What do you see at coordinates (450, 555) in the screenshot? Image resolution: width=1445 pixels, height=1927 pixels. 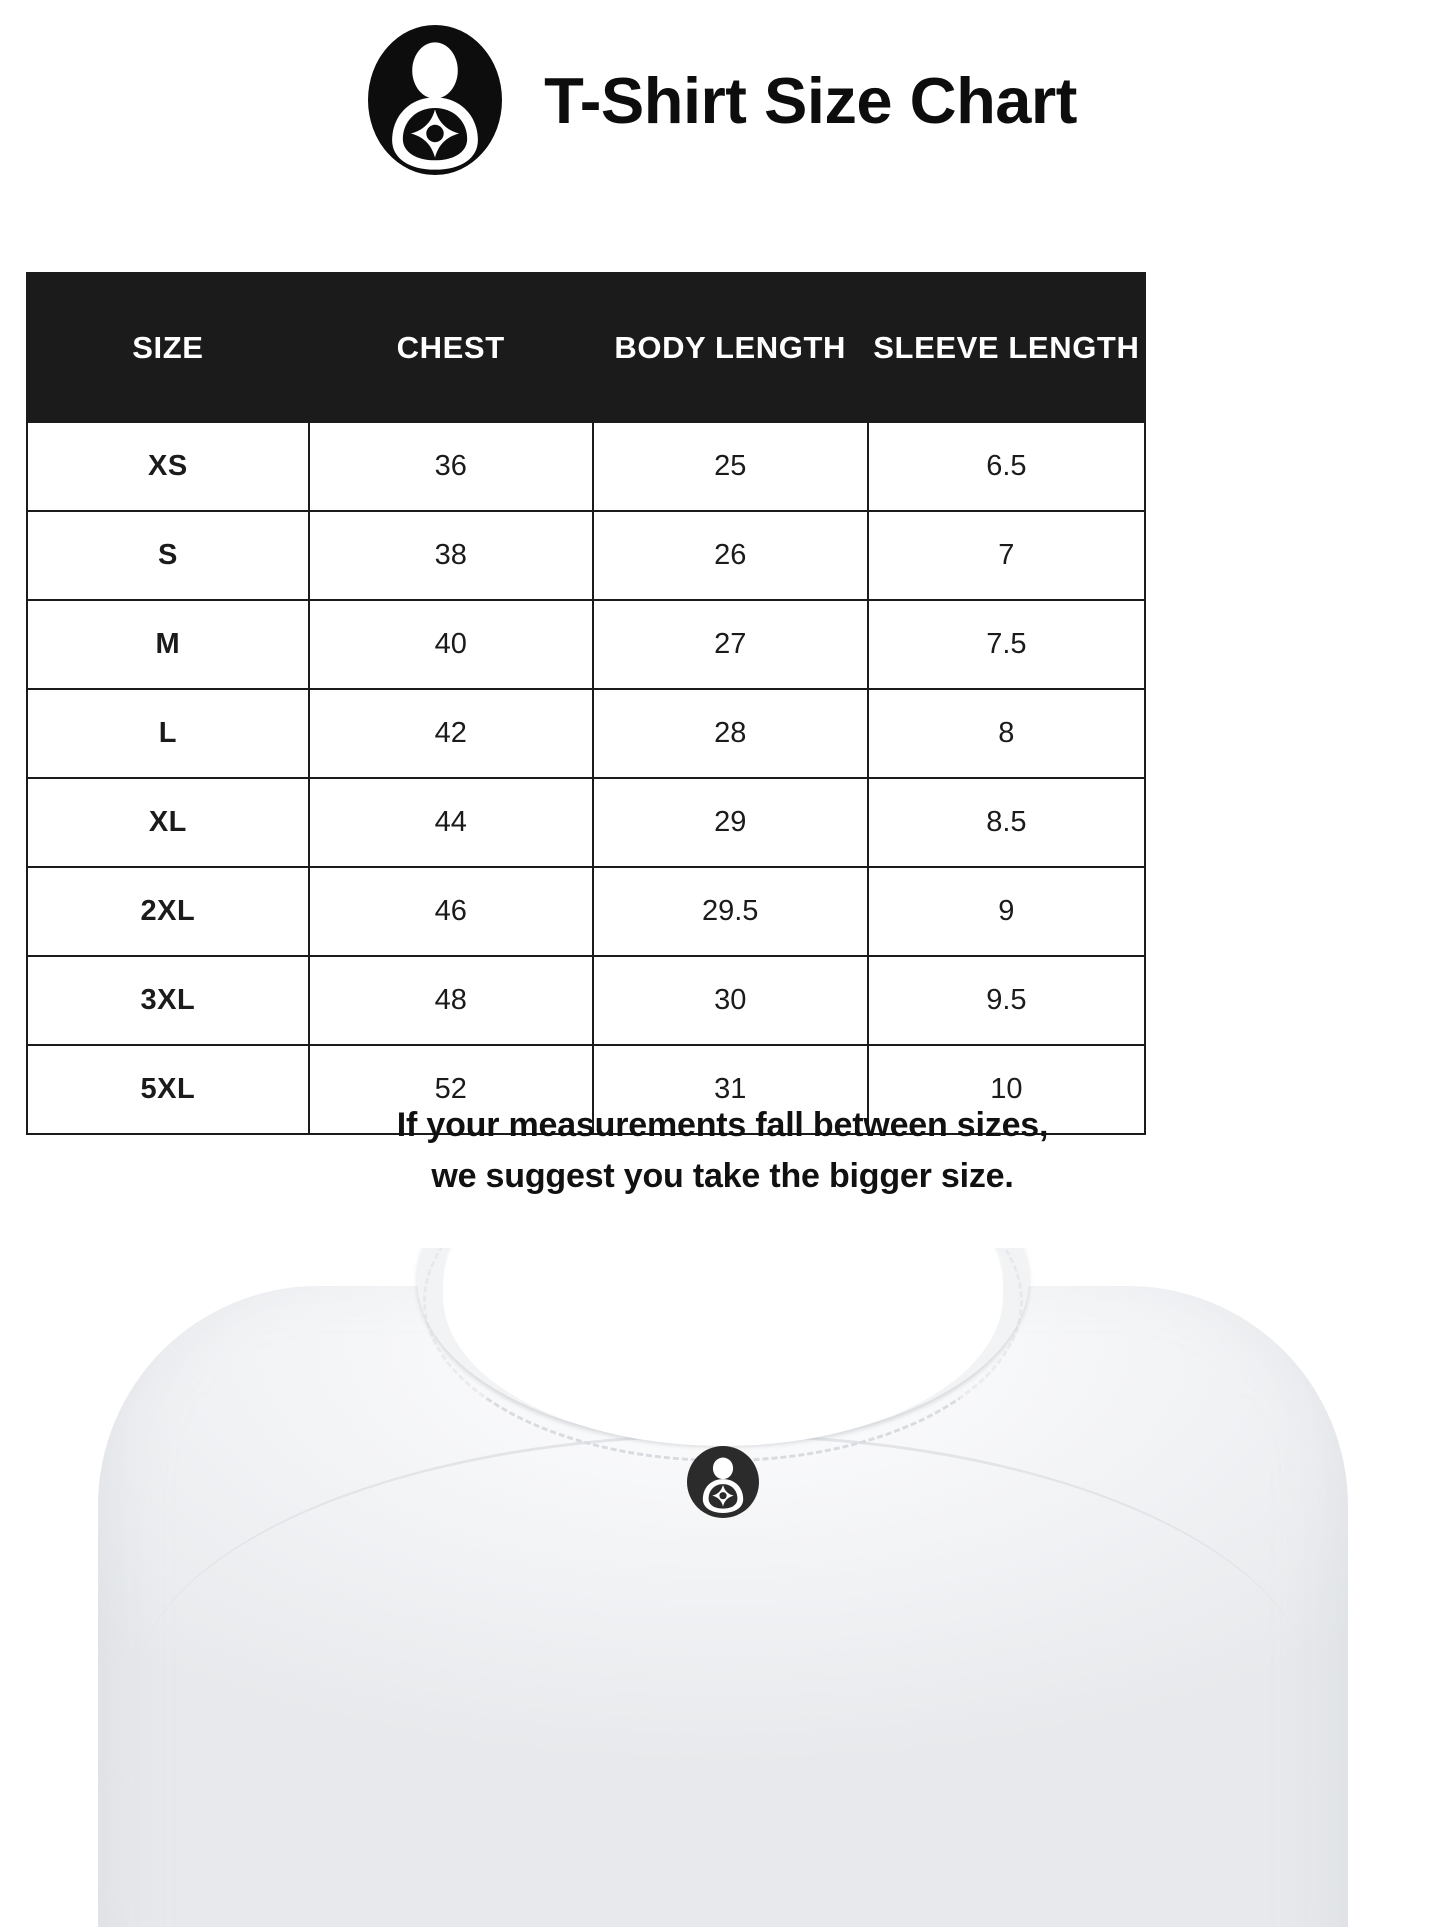 I see `cell-chest: 38` at bounding box center [450, 555].